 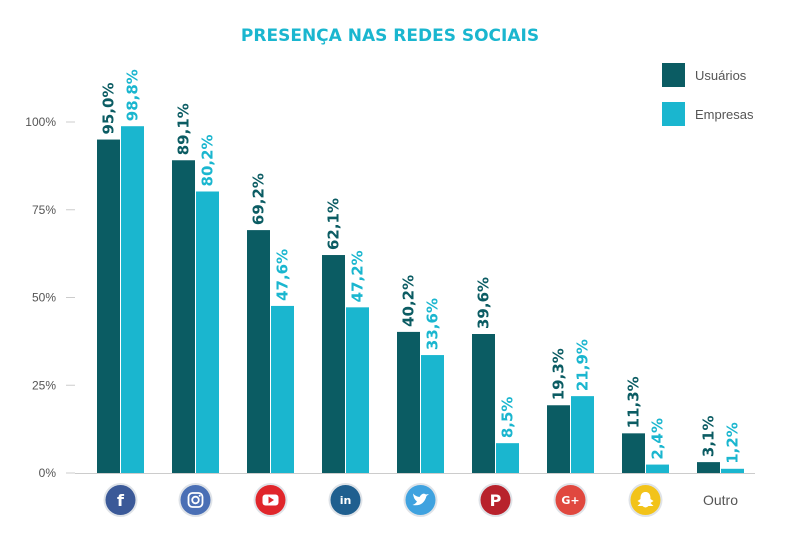 I want to click on bar-usu-rios-facebook, so click(x=108, y=306).